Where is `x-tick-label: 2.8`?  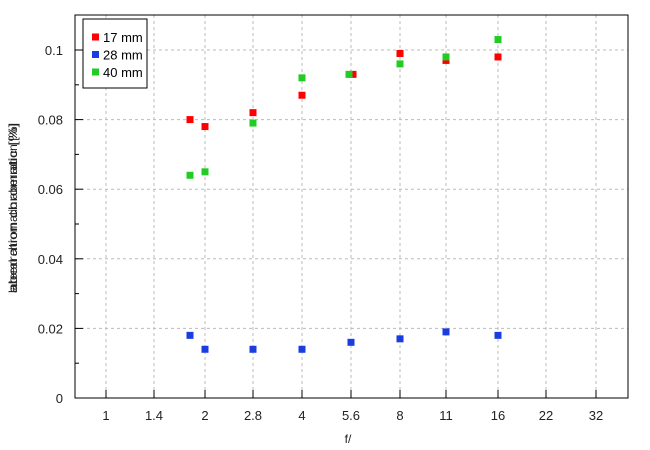 x-tick-label: 2.8 is located at coordinates (253, 415).